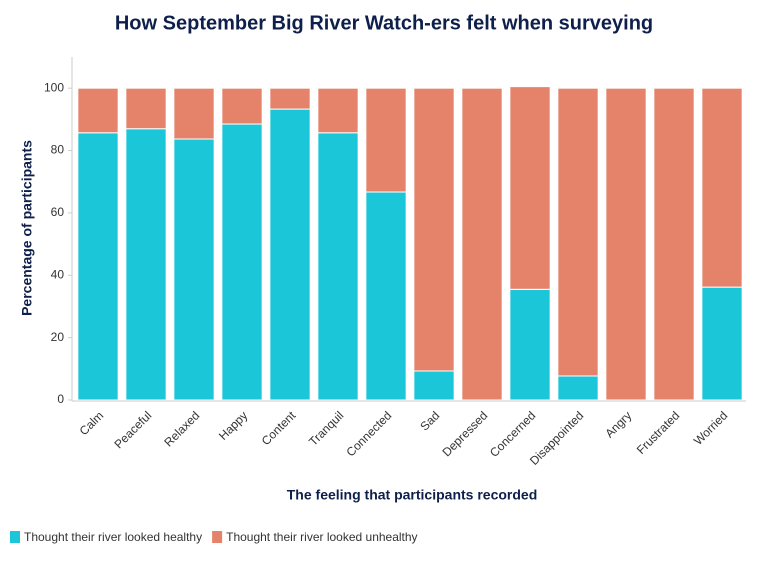  I want to click on y-tick-label: 80, so click(58, 150).